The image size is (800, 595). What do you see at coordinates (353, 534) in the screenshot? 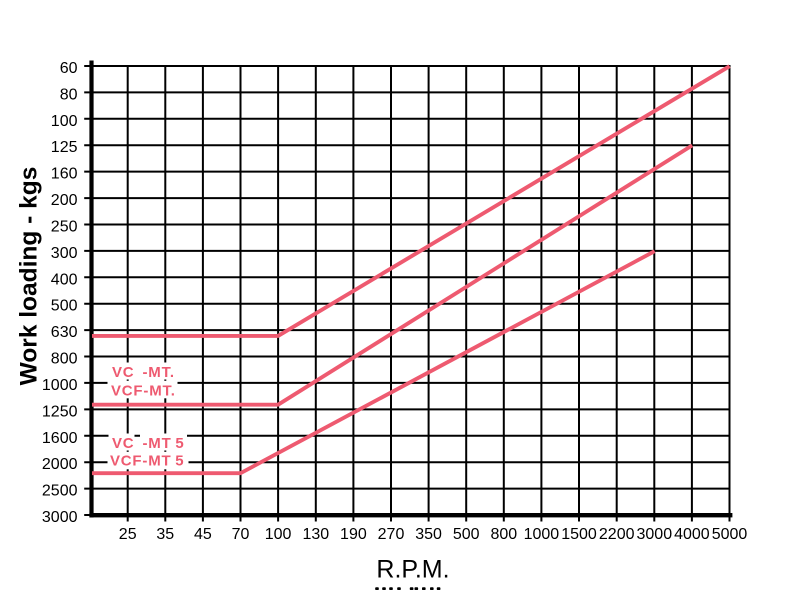
I see `svg-text: 190` at bounding box center [353, 534].